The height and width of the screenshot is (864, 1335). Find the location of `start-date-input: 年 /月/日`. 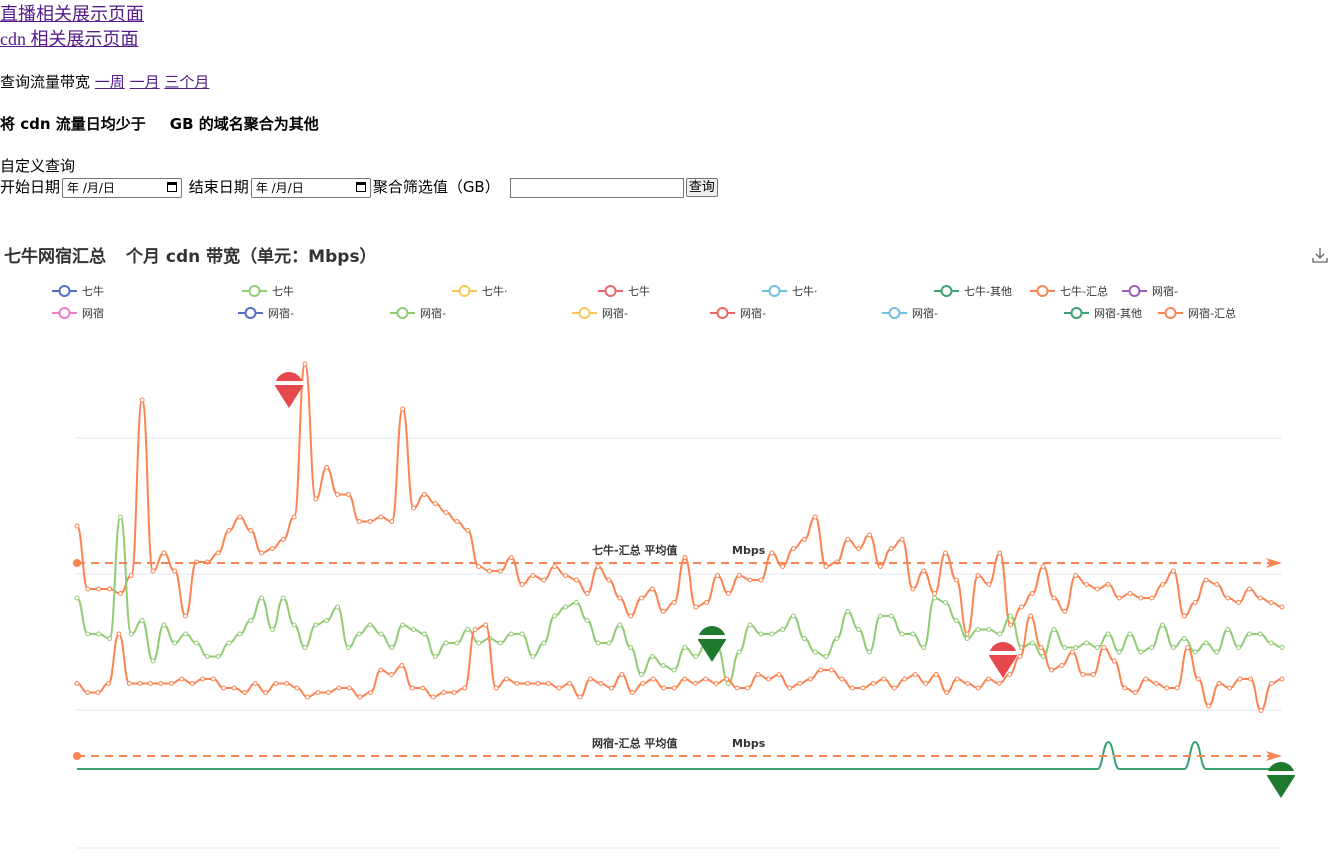

start-date-input: 年 /月/日 is located at coordinates (122, 187).